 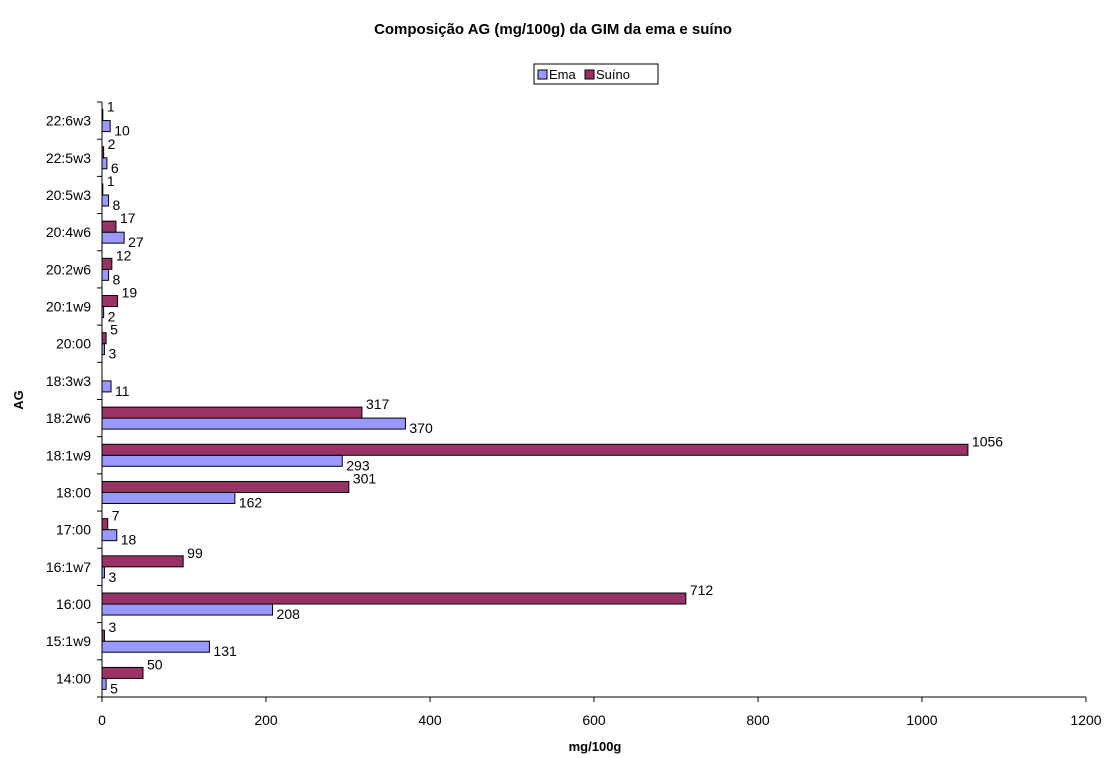 What do you see at coordinates (115, 168) in the screenshot?
I see `data-label-ema: 6` at bounding box center [115, 168].